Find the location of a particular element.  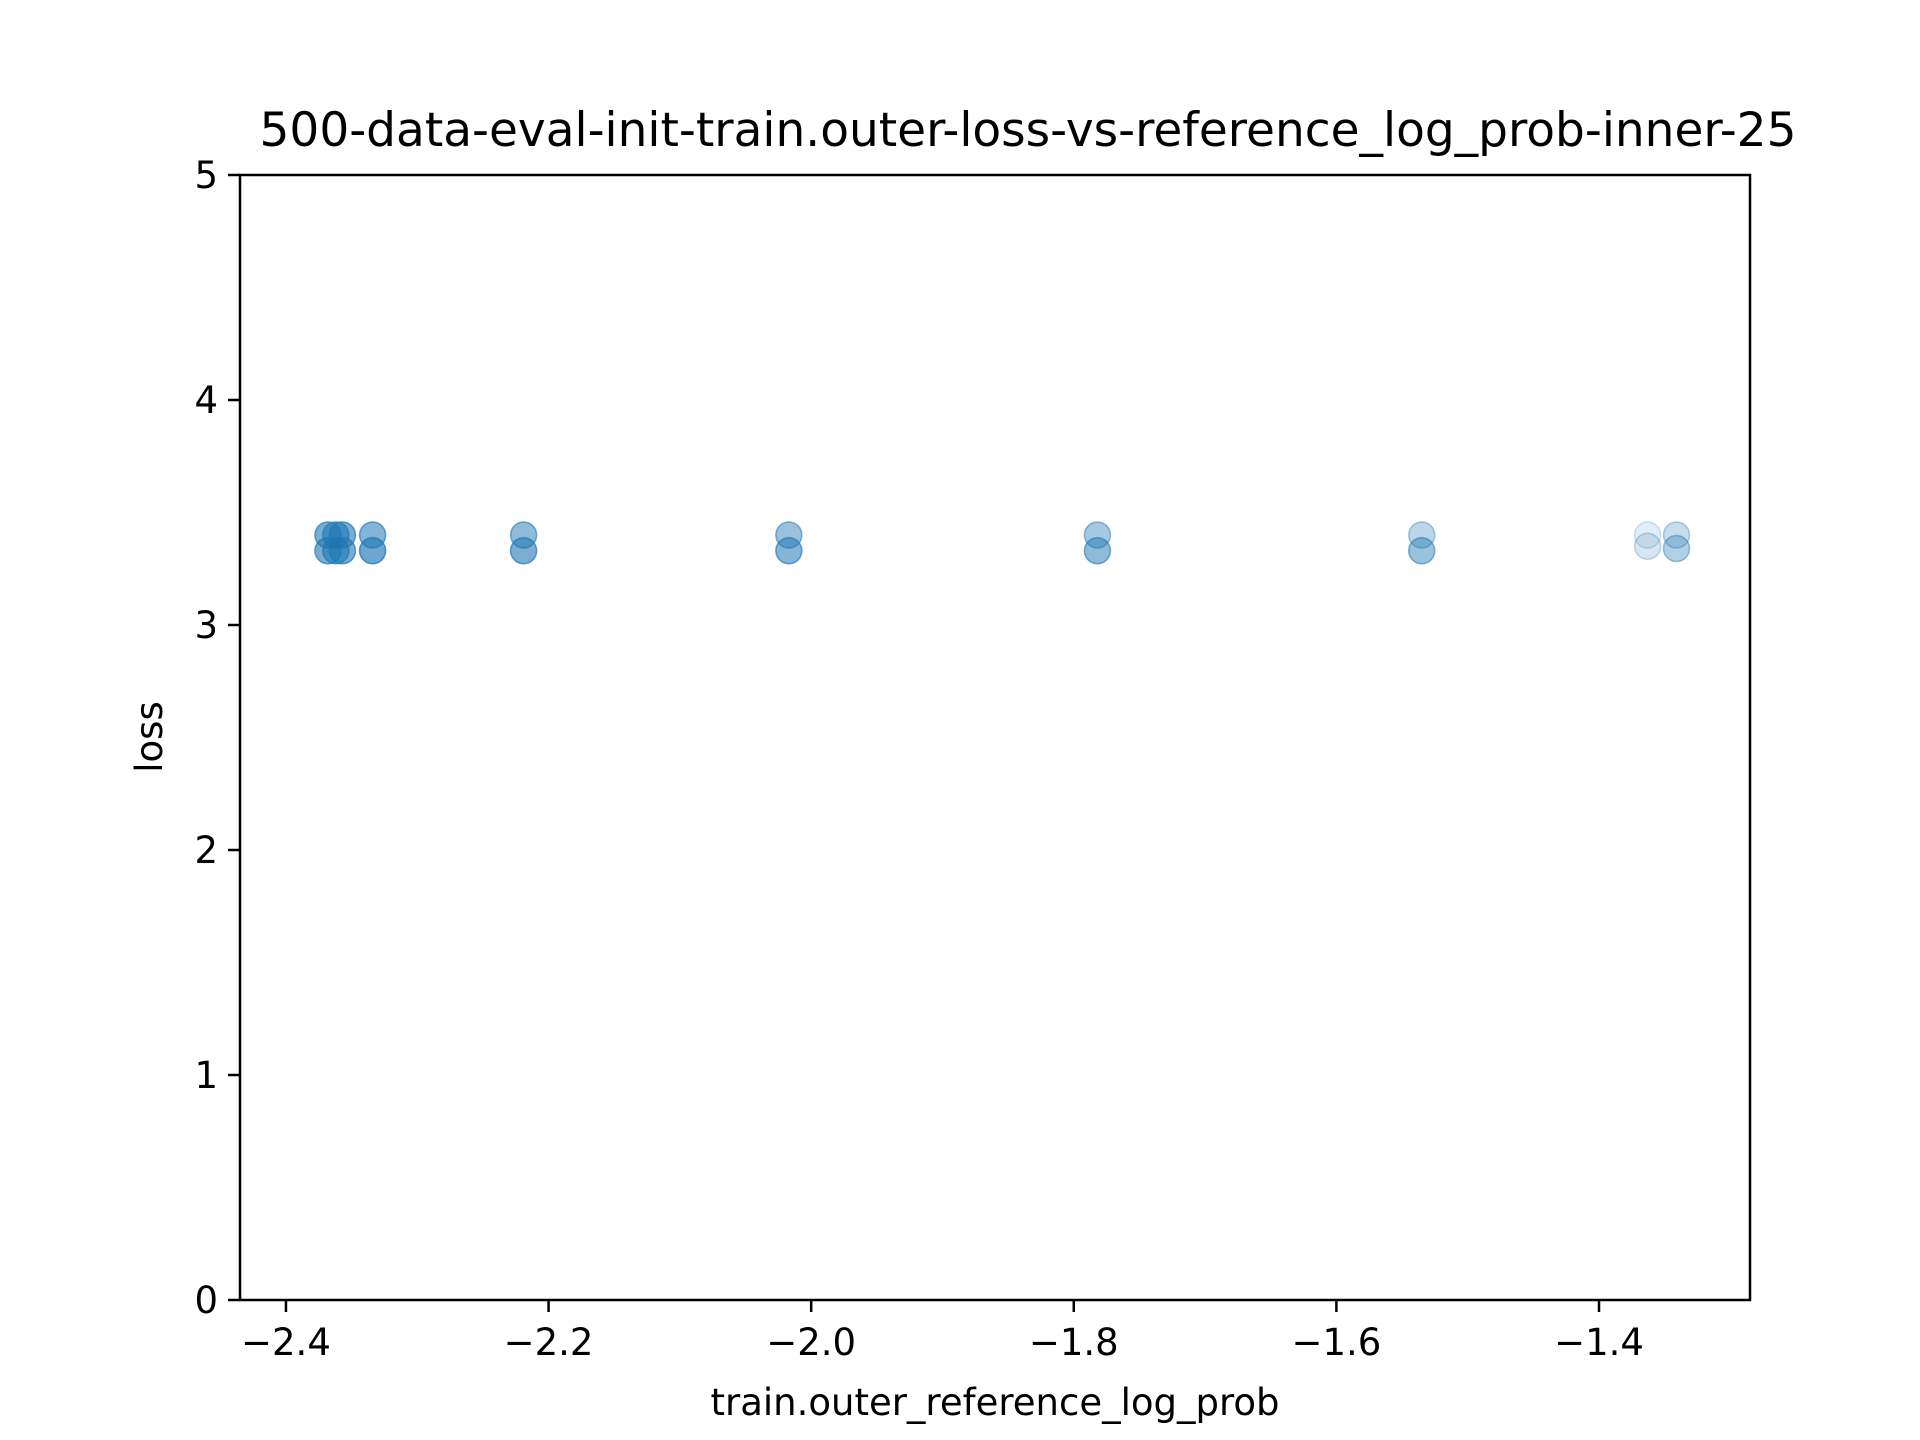

x-tick-label: −1.4 is located at coordinates (1599, 1342).